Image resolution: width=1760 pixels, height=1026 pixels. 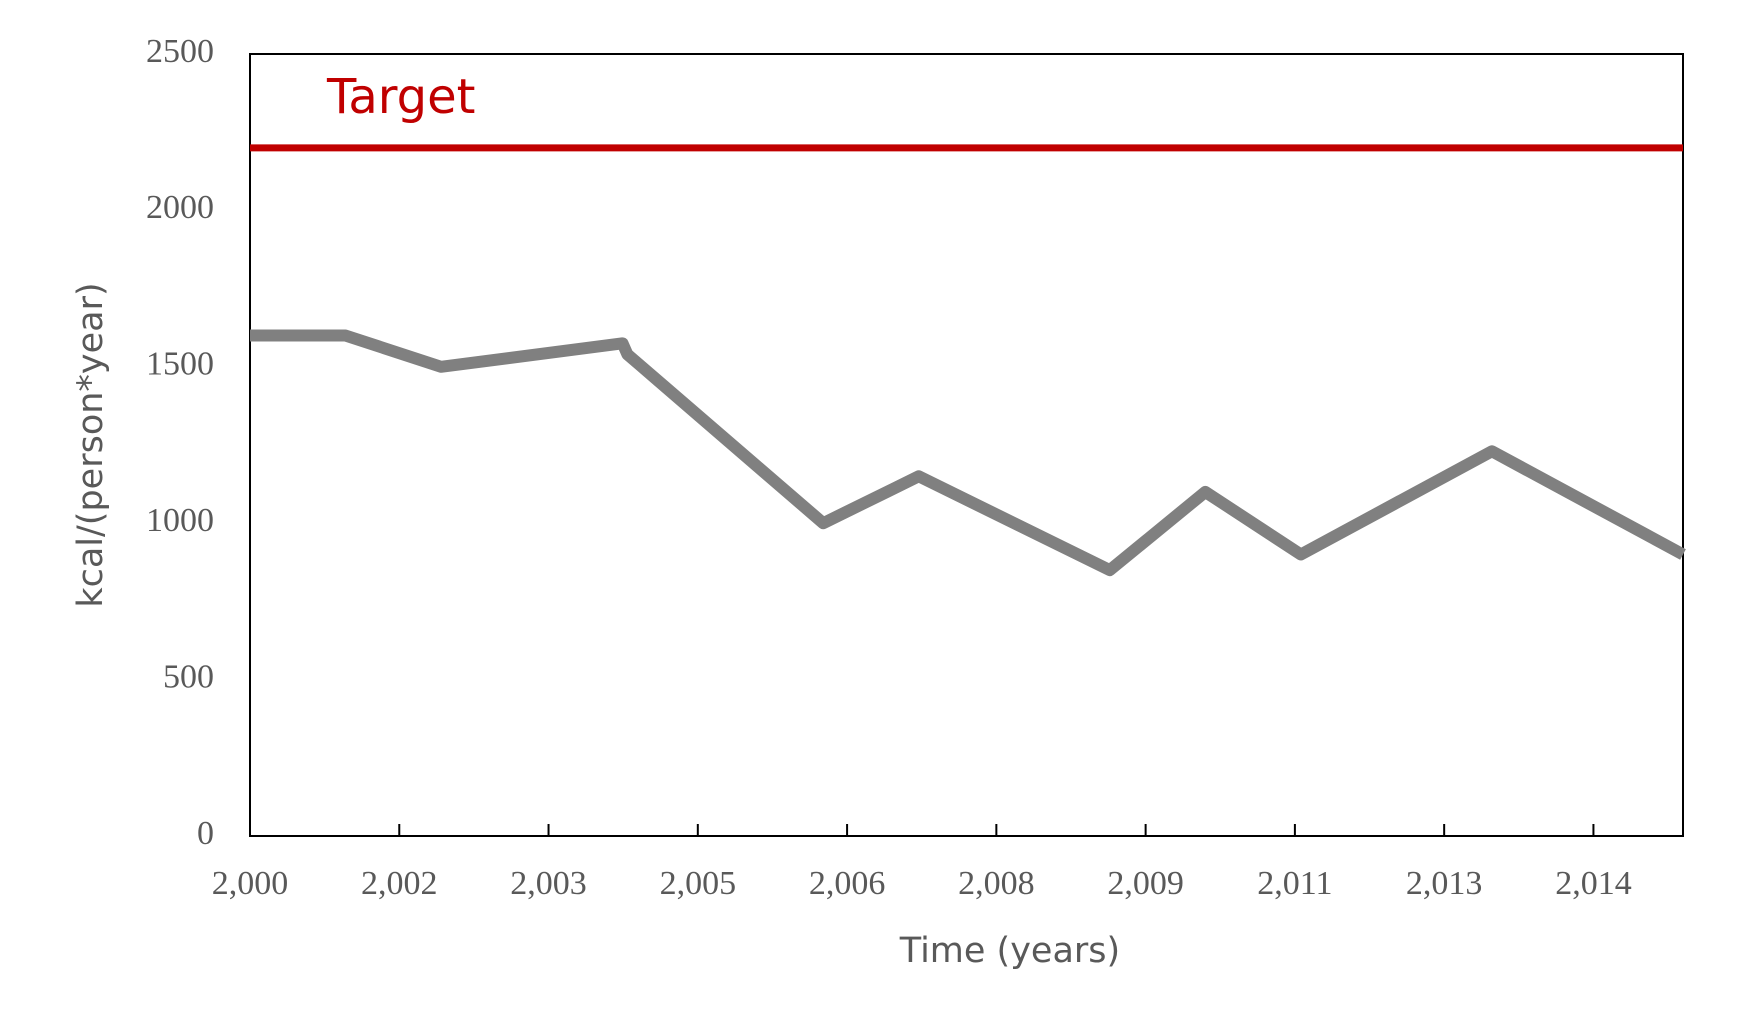 I want to click on x-tick-label: 2,008, so click(x=996, y=883).